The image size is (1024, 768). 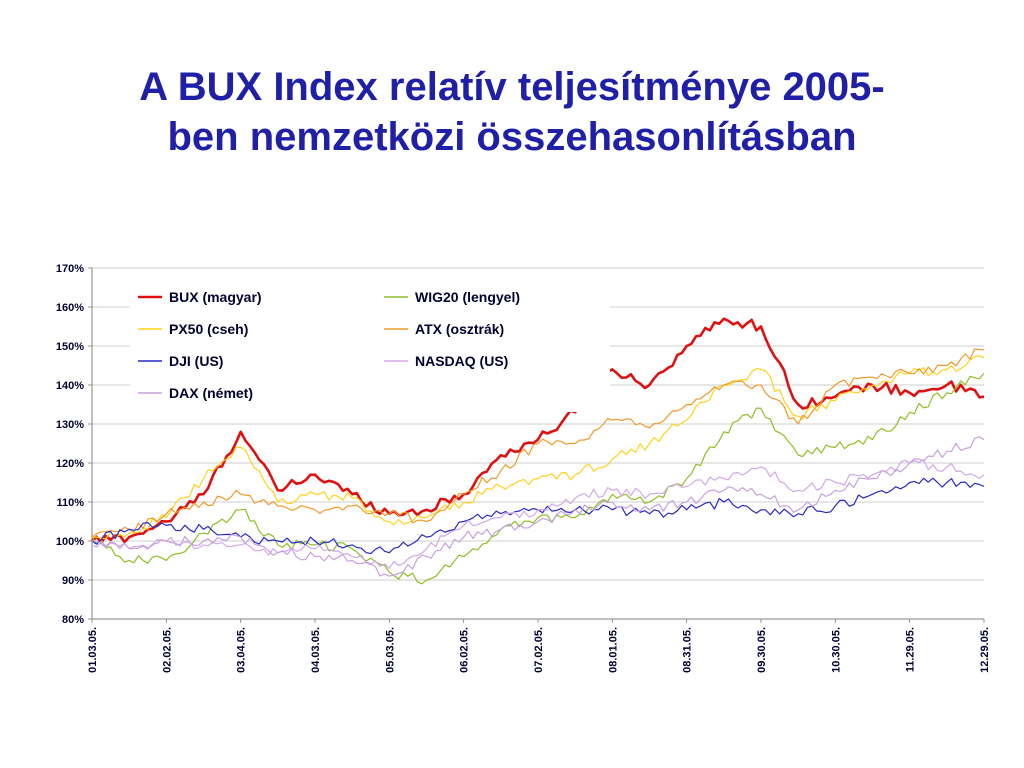 I want to click on slide-title-line1: A BUX Index relatív teljesítménye 2005-, so click(x=512, y=87).